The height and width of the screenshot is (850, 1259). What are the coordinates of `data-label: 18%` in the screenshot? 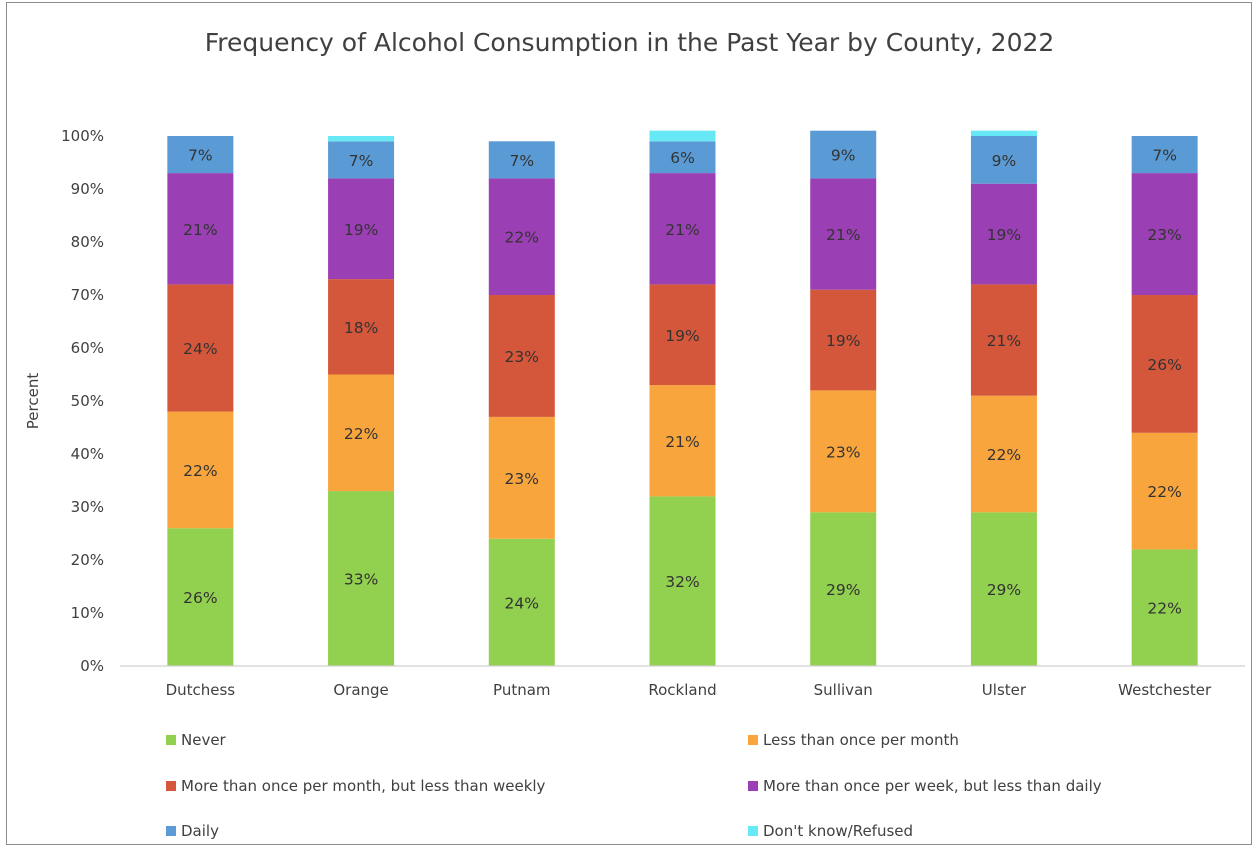 It's located at (361, 328).